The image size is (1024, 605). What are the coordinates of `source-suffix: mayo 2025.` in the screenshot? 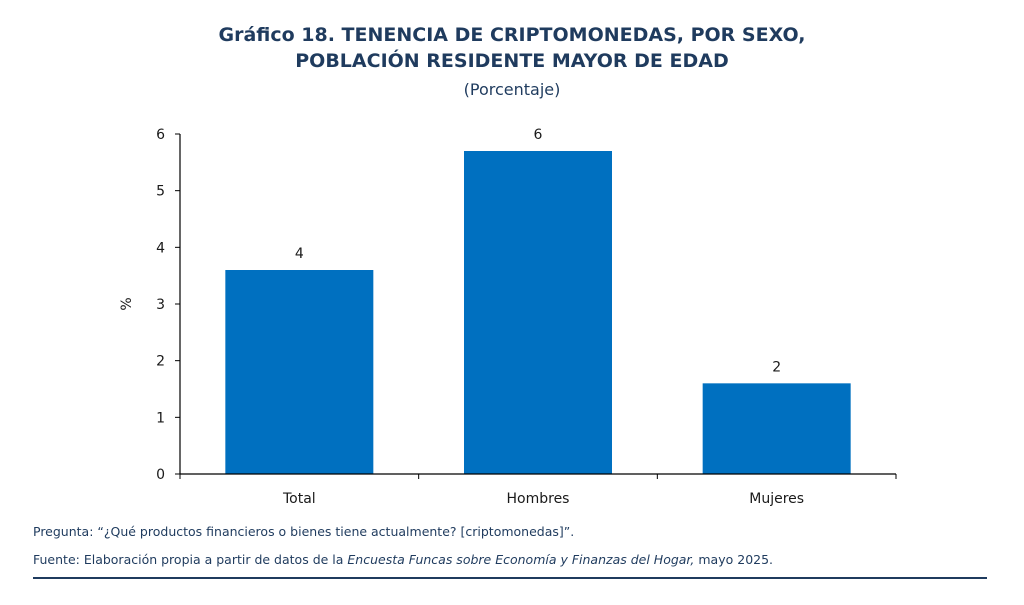 It's located at (734, 559).